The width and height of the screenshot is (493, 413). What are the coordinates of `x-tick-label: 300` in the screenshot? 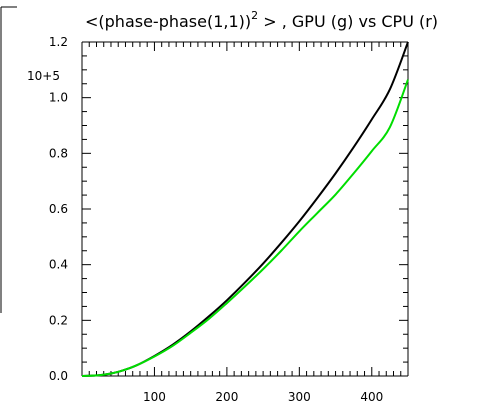 It's located at (299, 397).